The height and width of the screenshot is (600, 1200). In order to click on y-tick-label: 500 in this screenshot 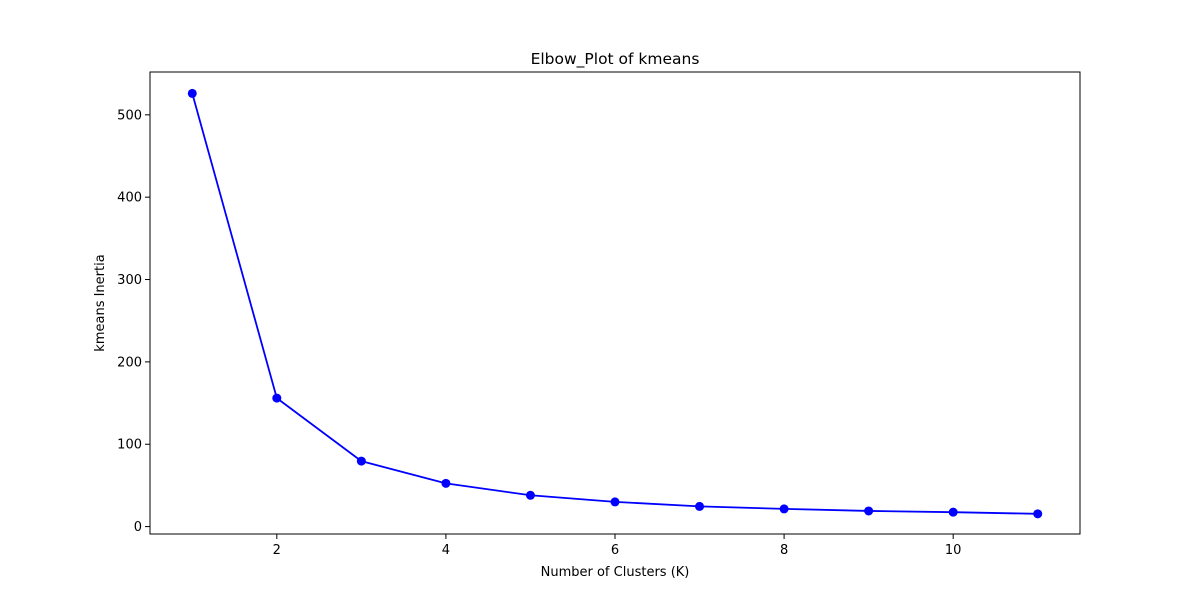, I will do `click(129, 115)`.